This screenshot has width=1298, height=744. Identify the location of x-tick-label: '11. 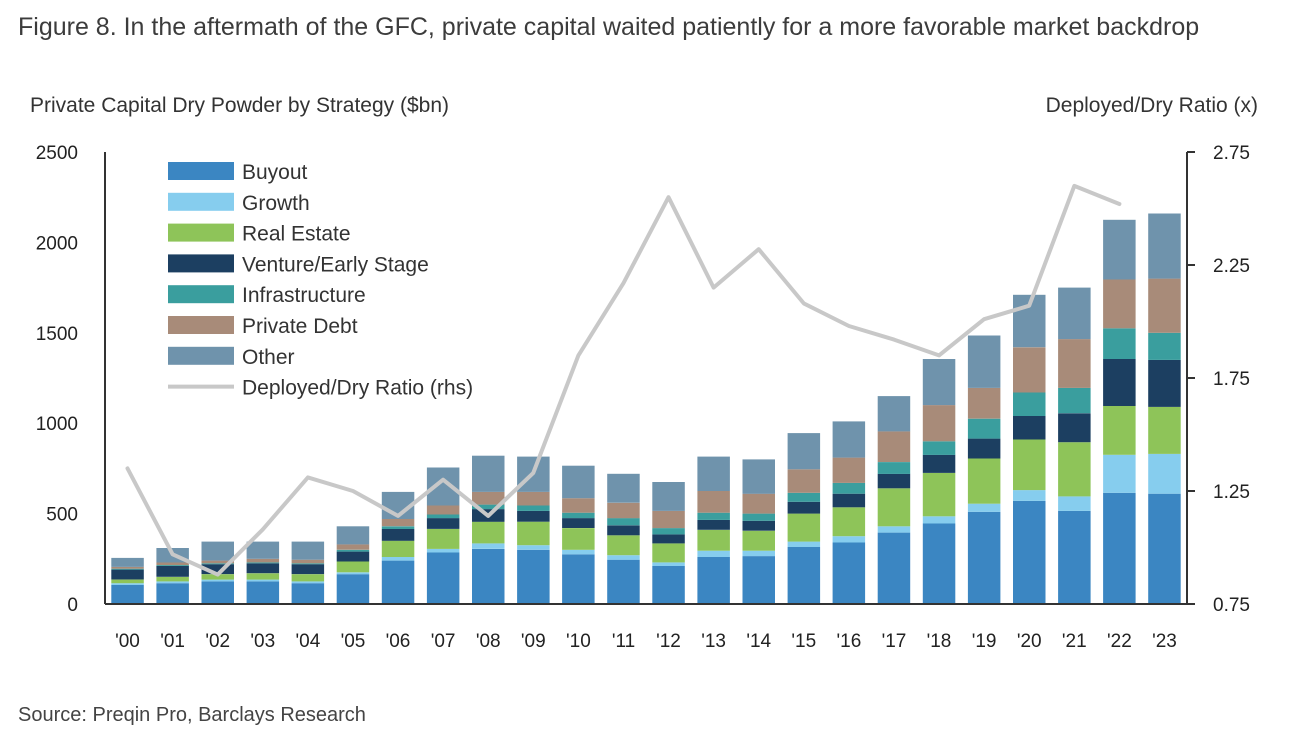
(623, 641).